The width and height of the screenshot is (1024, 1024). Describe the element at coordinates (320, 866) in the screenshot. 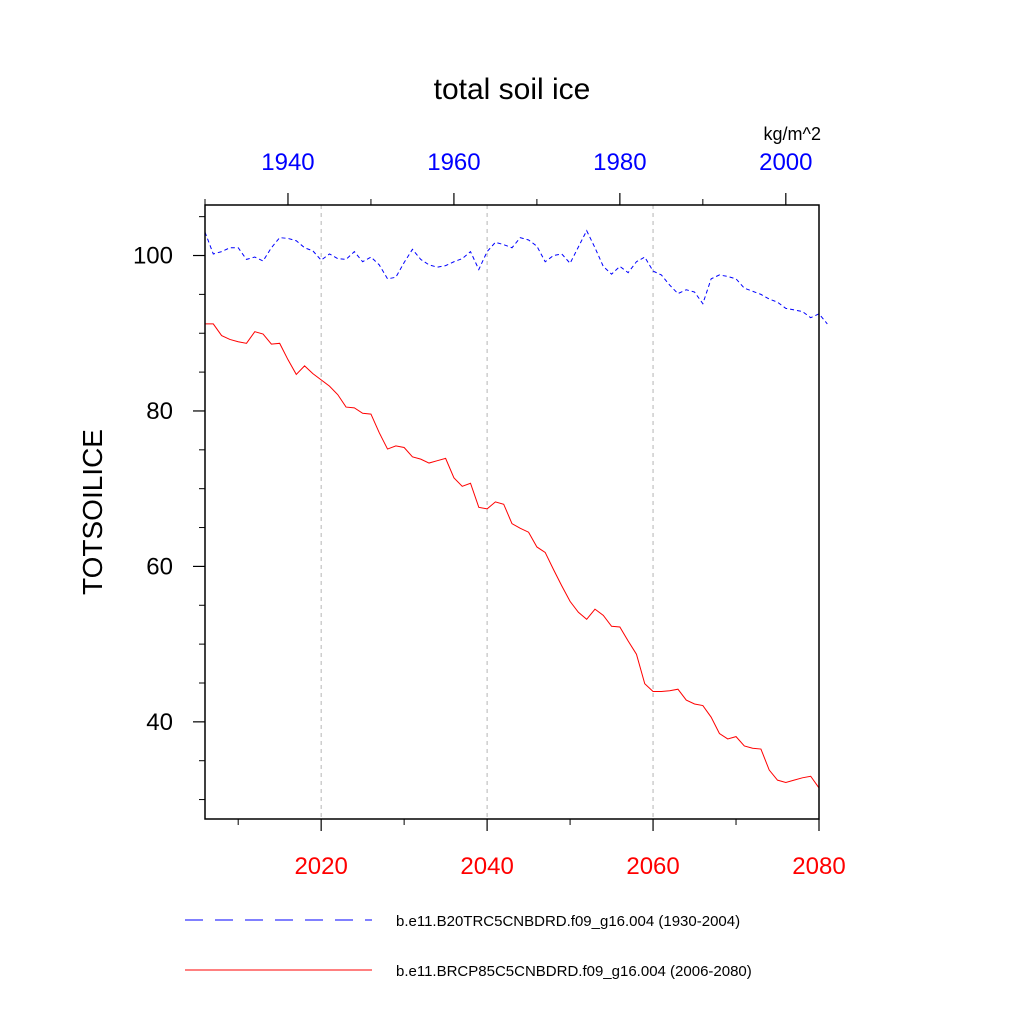

I see `x-bottom-tick-label-2020: 2020` at that location.